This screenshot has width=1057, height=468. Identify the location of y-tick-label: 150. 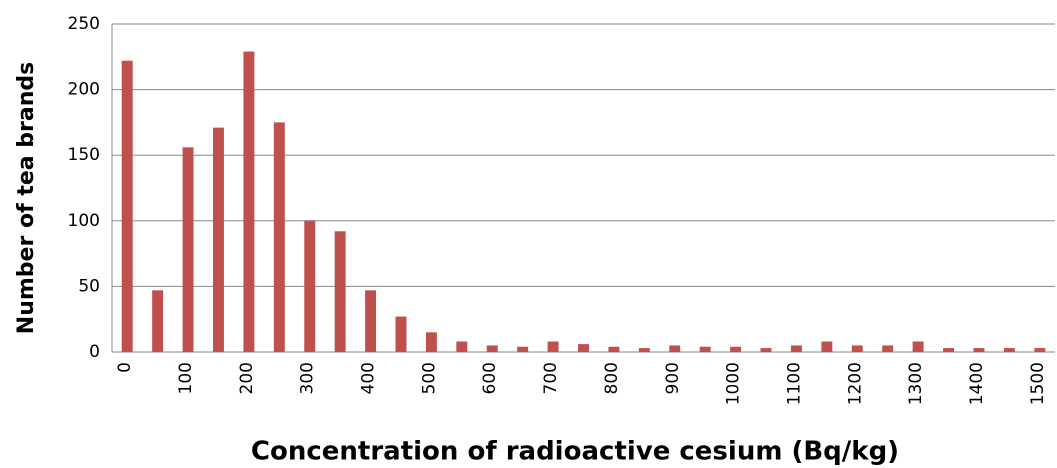
(84, 155).